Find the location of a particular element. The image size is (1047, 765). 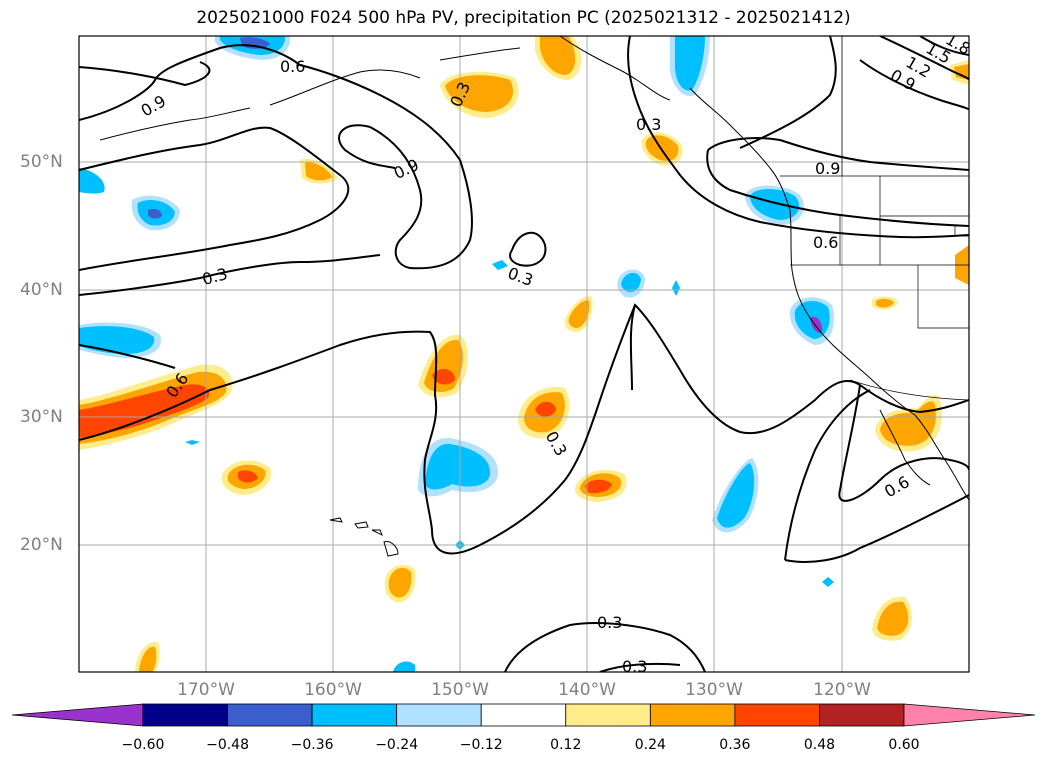

colorbar-extend-low is located at coordinates (77, 715).